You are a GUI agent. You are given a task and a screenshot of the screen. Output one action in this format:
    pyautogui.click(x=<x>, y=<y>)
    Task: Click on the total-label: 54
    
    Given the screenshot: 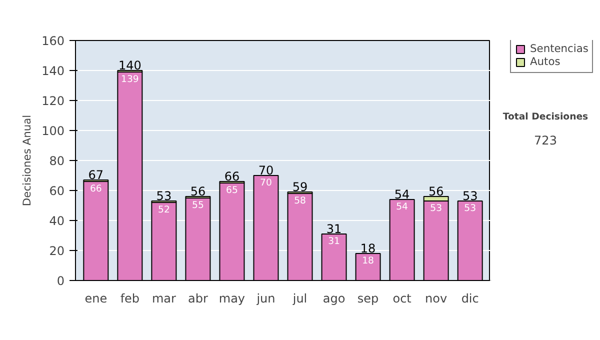 What is the action you would take?
    pyautogui.click(x=402, y=195)
    